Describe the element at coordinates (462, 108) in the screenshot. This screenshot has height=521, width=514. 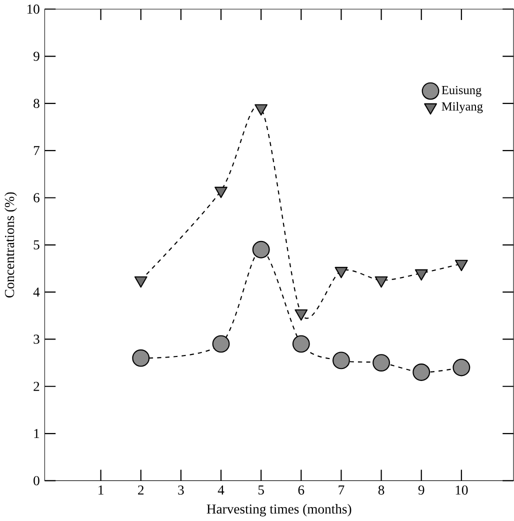
I see `legend-label: Milyang` at that location.